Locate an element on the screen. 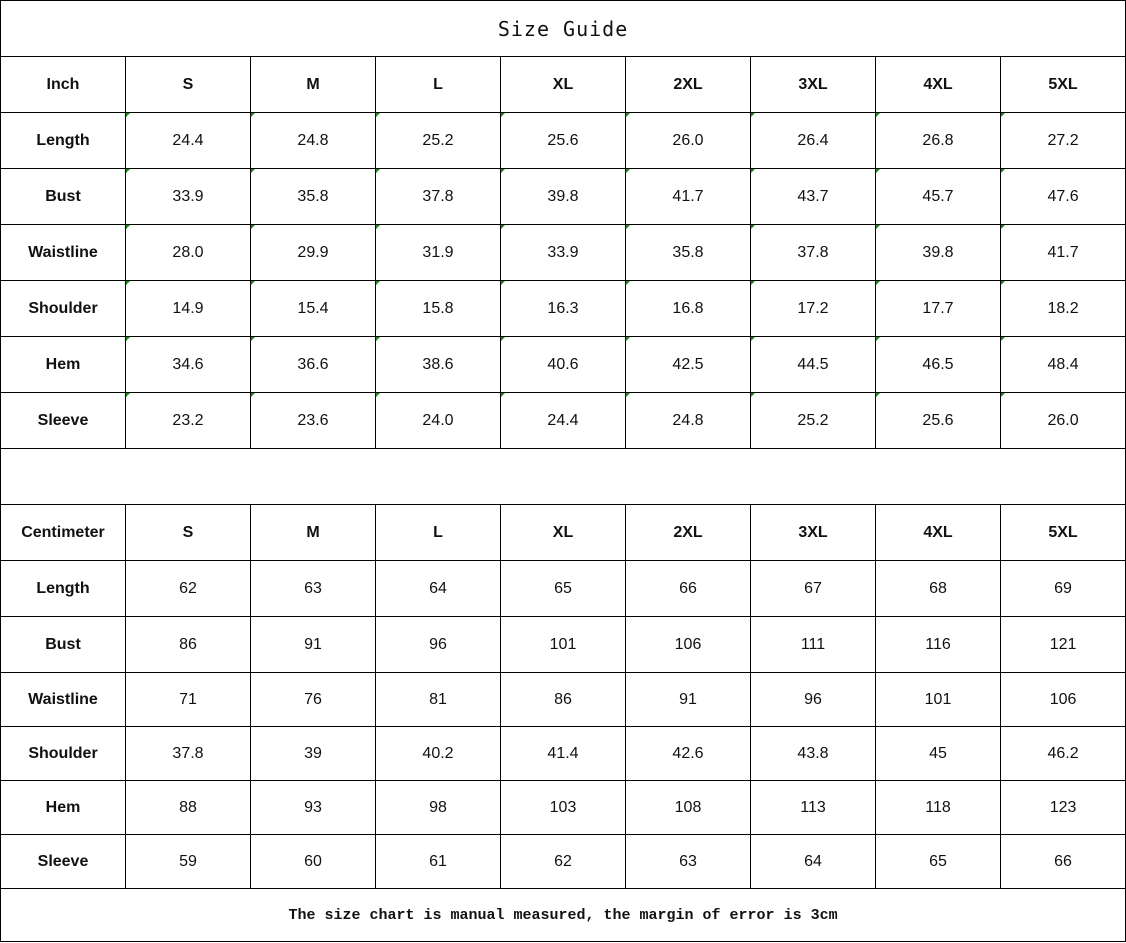  measurement-value: 23.2 is located at coordinates (188, 420).